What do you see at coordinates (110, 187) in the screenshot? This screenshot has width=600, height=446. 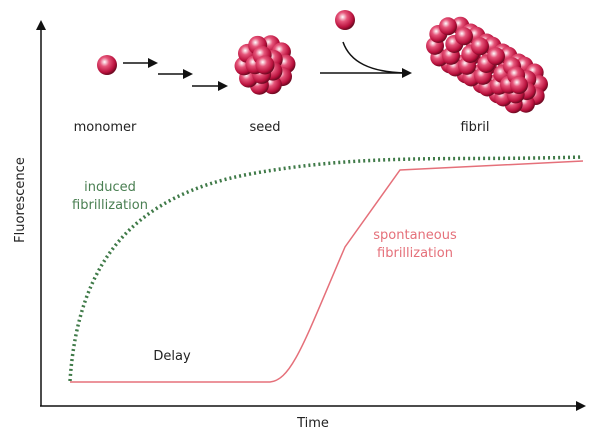 I see `induced-label: induced` at bounding box center [110, 187].